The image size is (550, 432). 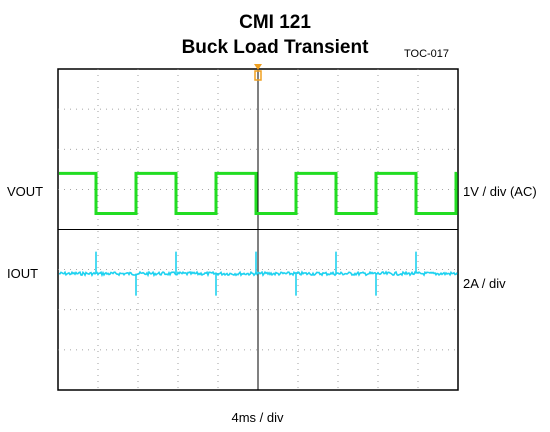 What do you see at coordinates (427, 54) in the screenshot?
I see `figure-id: TOC-017` at bounding box center [427, 54].